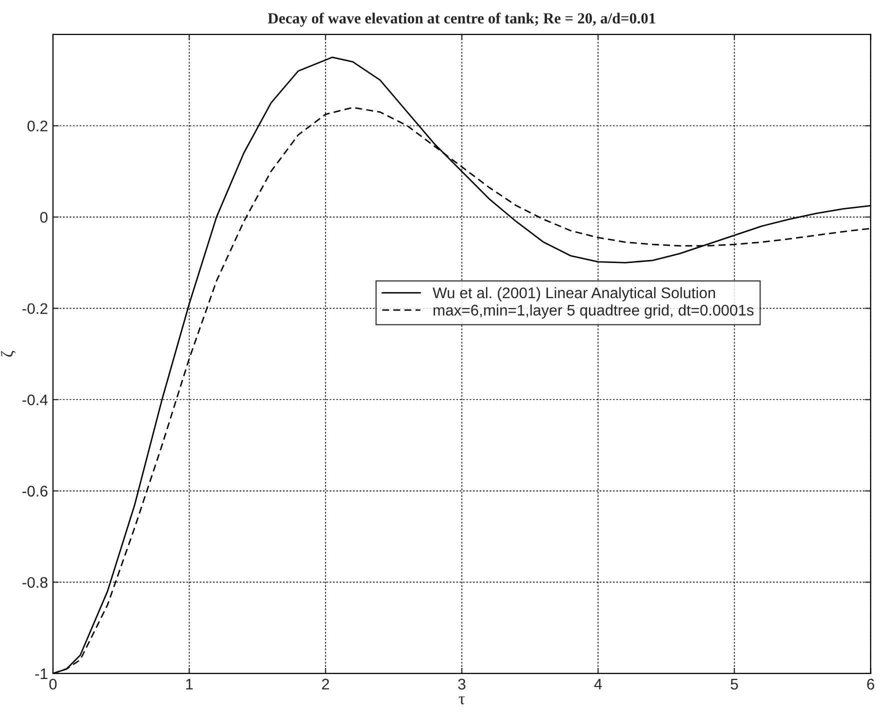 This screenshot has height=718, width=883. What do you see at coordinates (44, 217) in the screenshot?
I see `y-tick-label: 0` at bounding box center [44, 217].